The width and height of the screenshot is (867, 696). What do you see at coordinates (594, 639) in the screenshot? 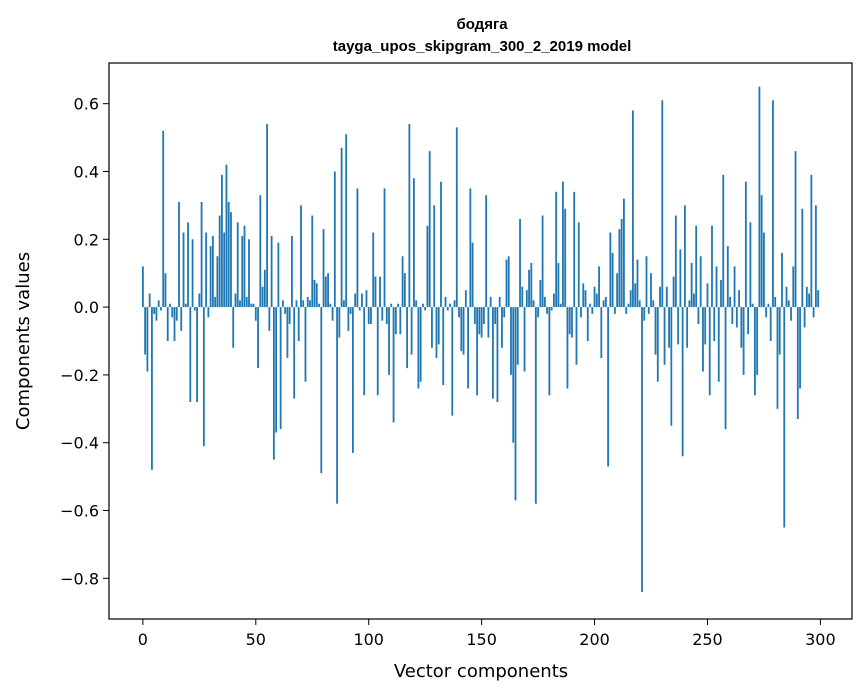
I see `x-tick-label: 200` at bounding box center [594, 639].